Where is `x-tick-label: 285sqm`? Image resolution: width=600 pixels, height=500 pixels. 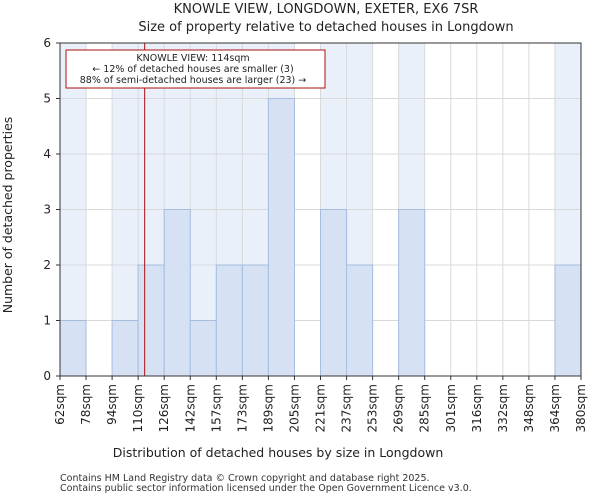
x-tick-label: 285sqm is located at coordinates (425, 408).